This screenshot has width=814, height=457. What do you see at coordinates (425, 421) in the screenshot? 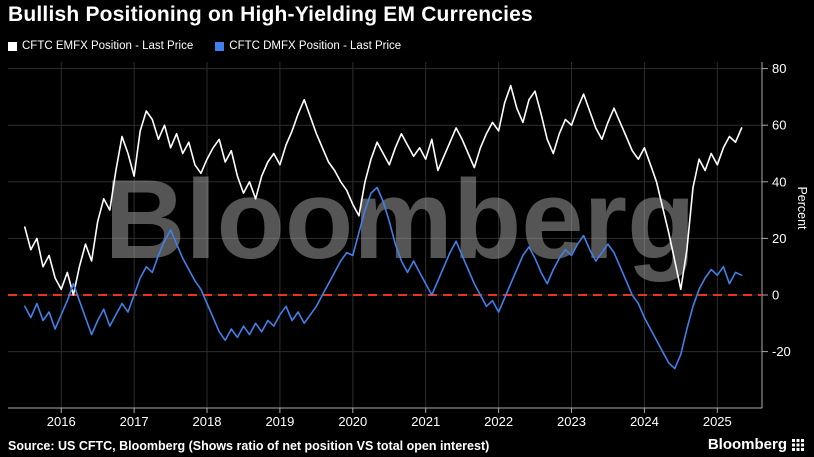
I see `x-tick-label: 2021` at bounding box center [425, 421].